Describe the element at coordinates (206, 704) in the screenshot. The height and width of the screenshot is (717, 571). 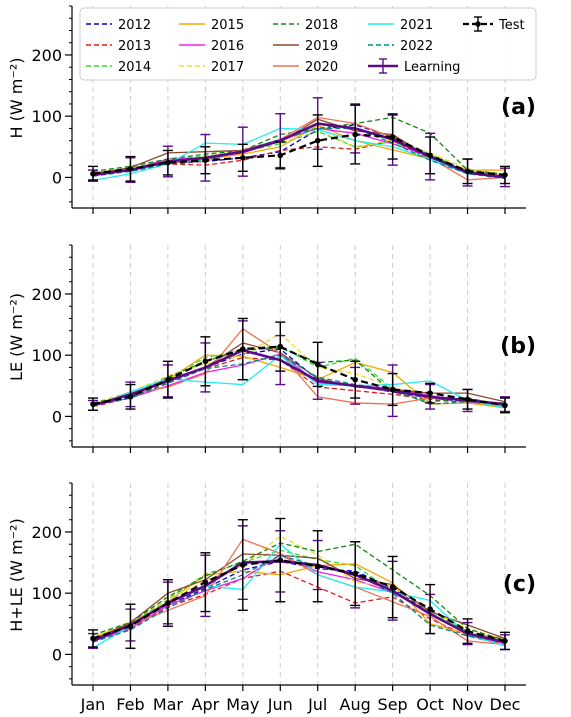
I see `x-tick-label: Apr` at that location.